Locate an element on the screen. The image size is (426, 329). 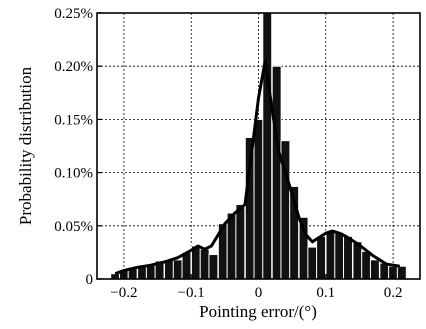
x-axis-label: Pointing error/(°) is located at coordinates (258, 311).